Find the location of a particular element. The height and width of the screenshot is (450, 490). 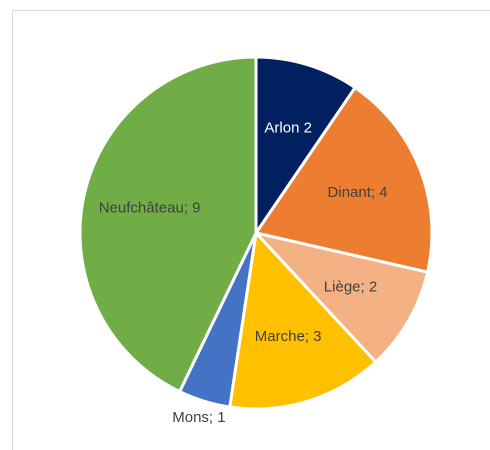

data-label: Liège; 2 is located at coordinates (350, 287).